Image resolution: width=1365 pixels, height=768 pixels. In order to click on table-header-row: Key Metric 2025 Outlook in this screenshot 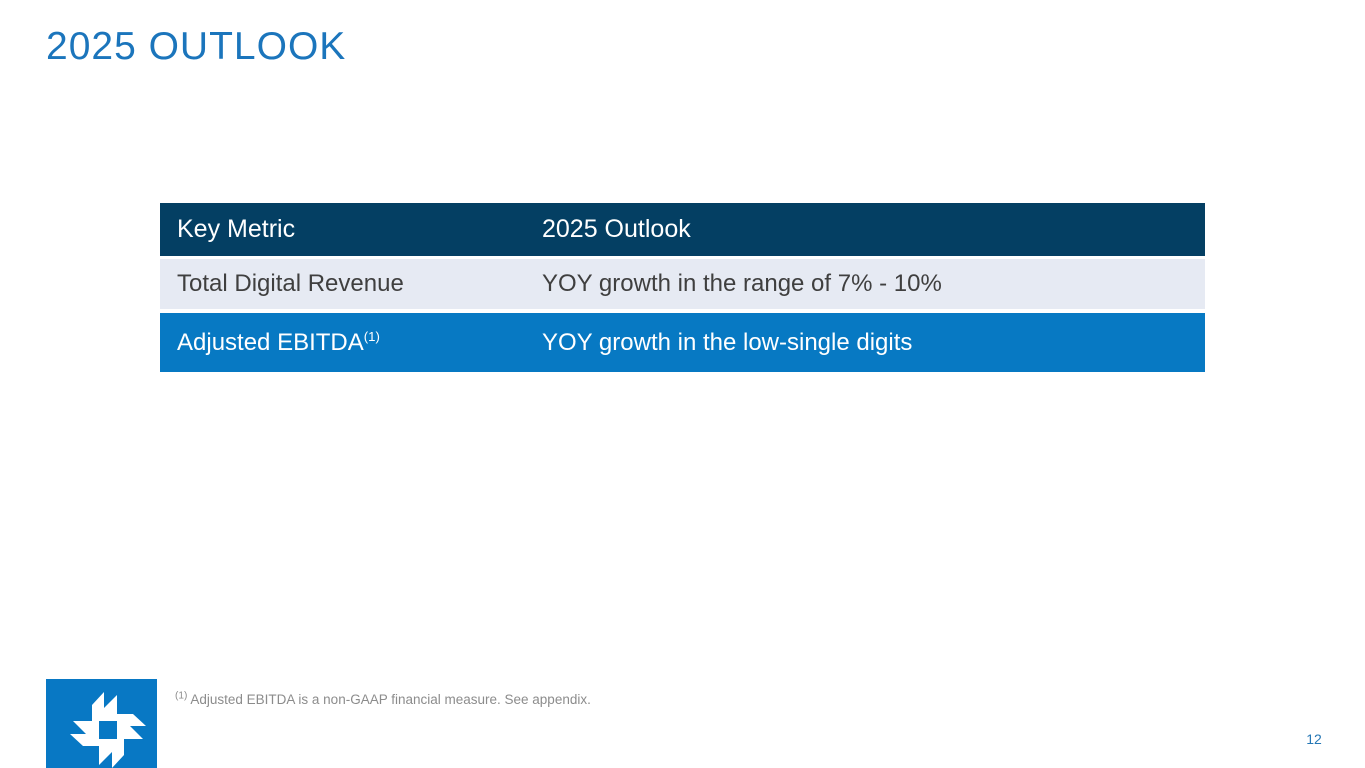, I will do `click(682, 229)`.